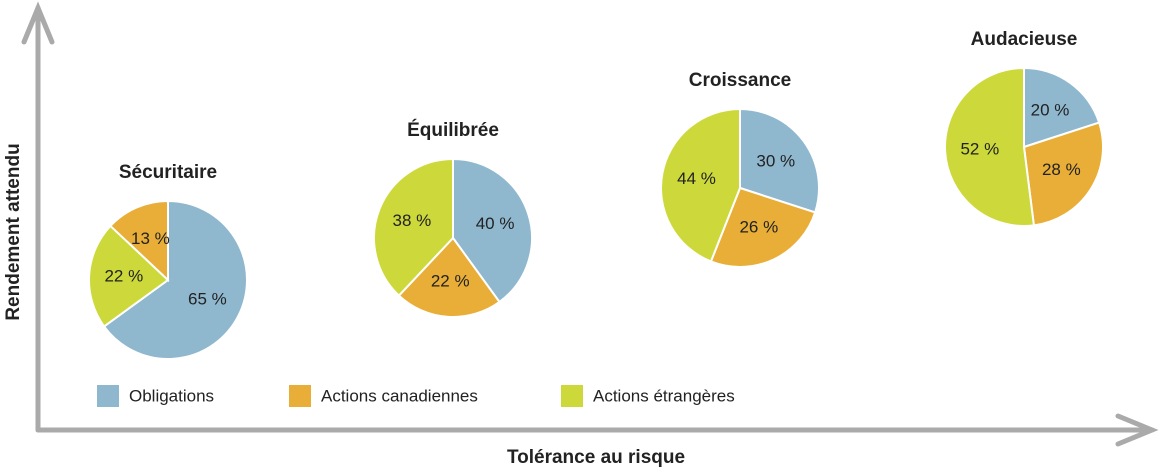  Describe the element at coordinates (775, 160) in the screenshot. I see `value-label: 30 %` at that location.